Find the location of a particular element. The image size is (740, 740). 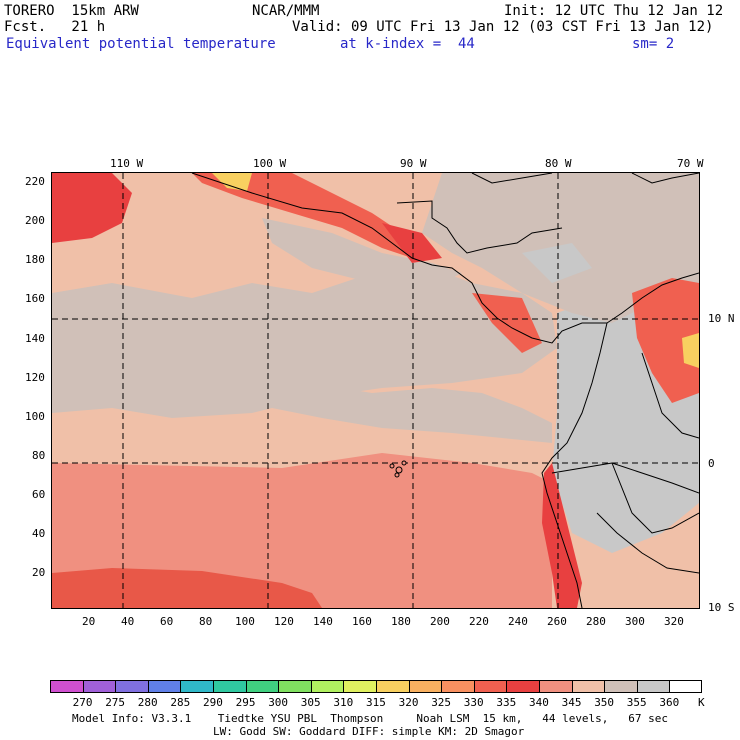

colorbar-tick-label: 350 is located at coordinates (604, 702).